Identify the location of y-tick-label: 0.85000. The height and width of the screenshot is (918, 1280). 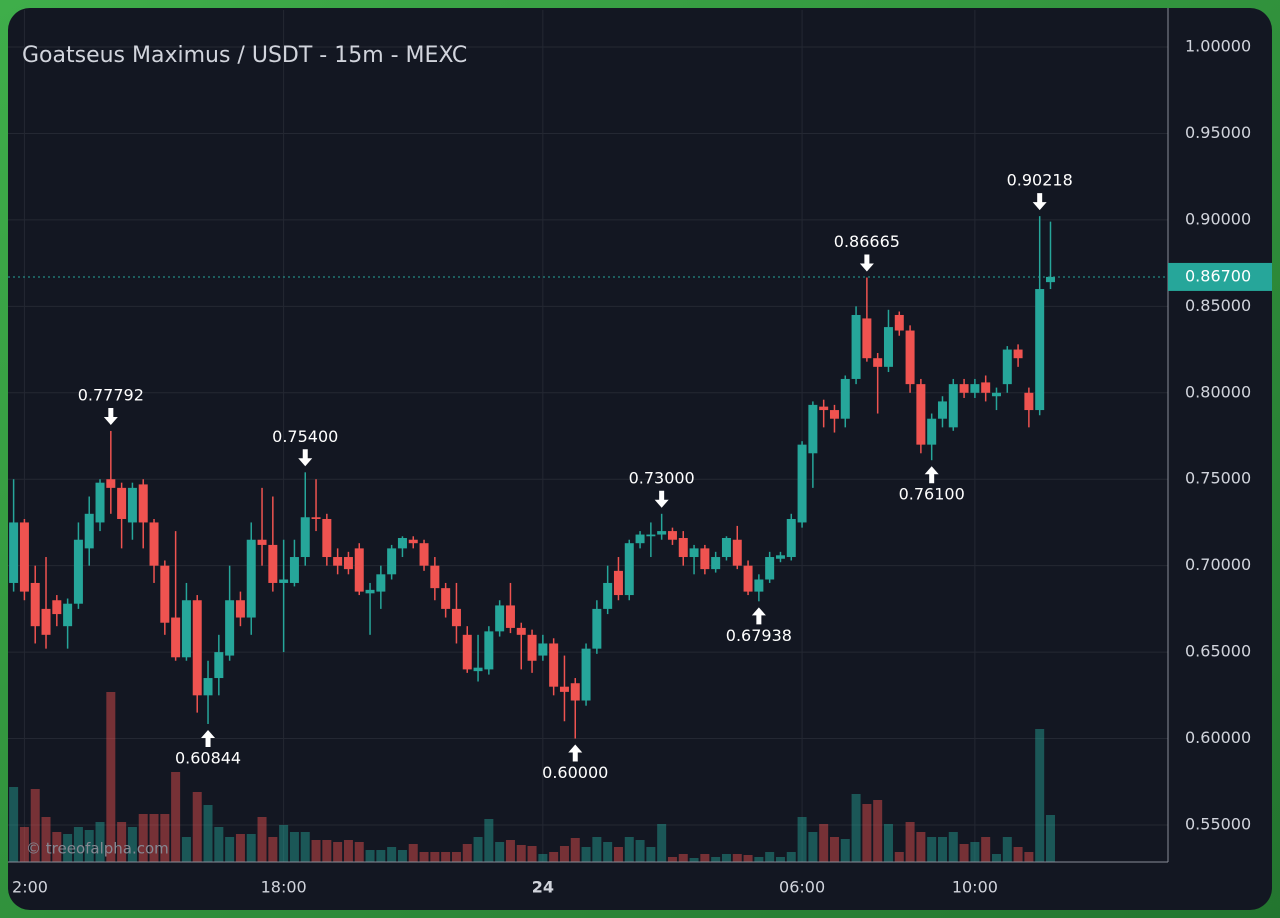
(1218, 305).